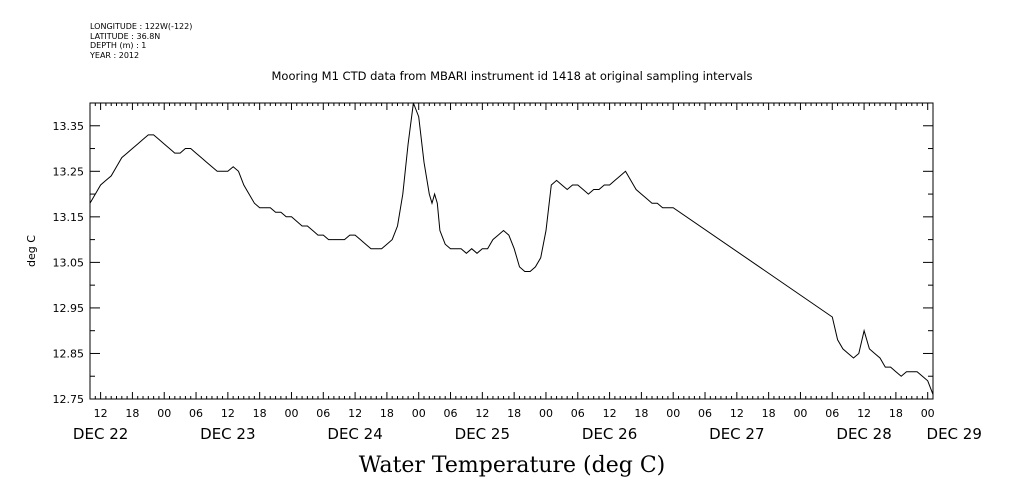 This screenshot has height=504, width=1009. Describe the element at coordinates (69, 353) in the screenshot. I see `y-tick-label: 12.85` at that location.